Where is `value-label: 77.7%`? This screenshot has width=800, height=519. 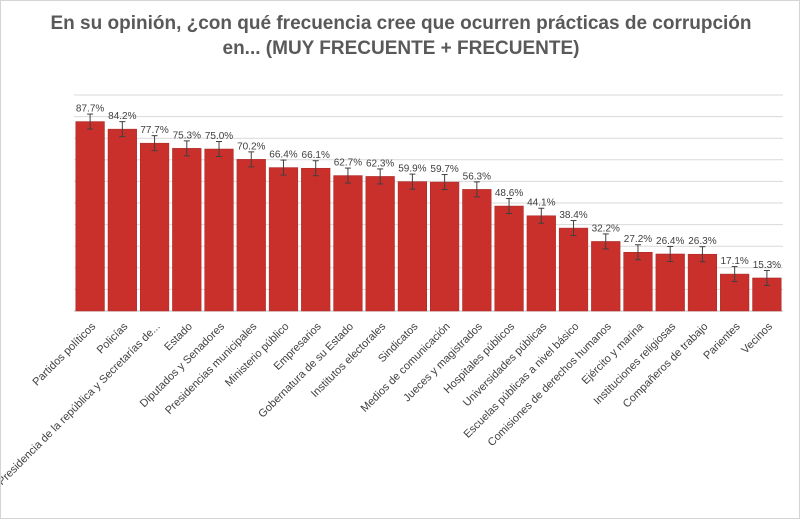 value-label: 77.7% is located at coordinates (154, 130).